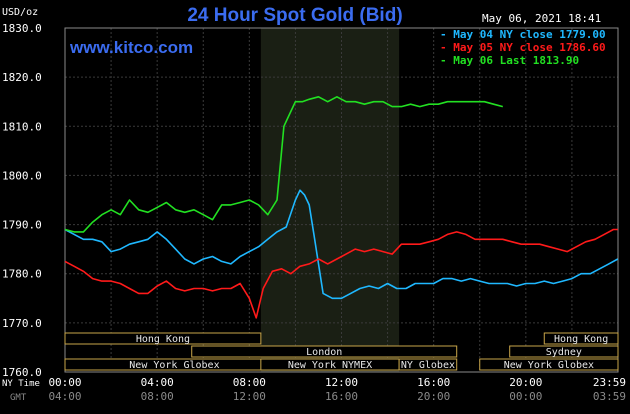 Image resolution: width=630 pixels, height=414 pixels. Describe the element at coordinates (529, 34) in the screenshot. I see `legend-label: May 04 NY close 1779.00` at that location.